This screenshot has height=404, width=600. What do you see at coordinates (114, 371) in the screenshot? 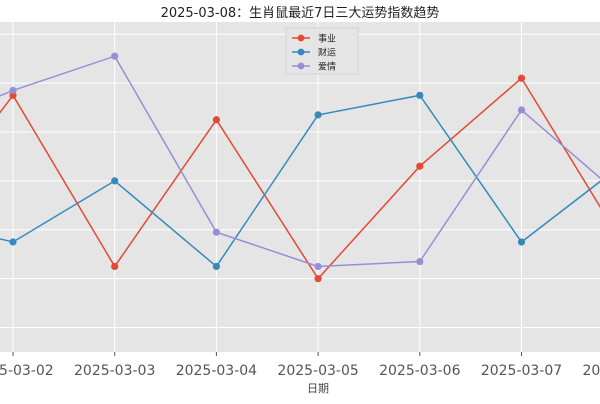
I see `x-tick-label: 2025-03-03` at bounding box center [114, 371].